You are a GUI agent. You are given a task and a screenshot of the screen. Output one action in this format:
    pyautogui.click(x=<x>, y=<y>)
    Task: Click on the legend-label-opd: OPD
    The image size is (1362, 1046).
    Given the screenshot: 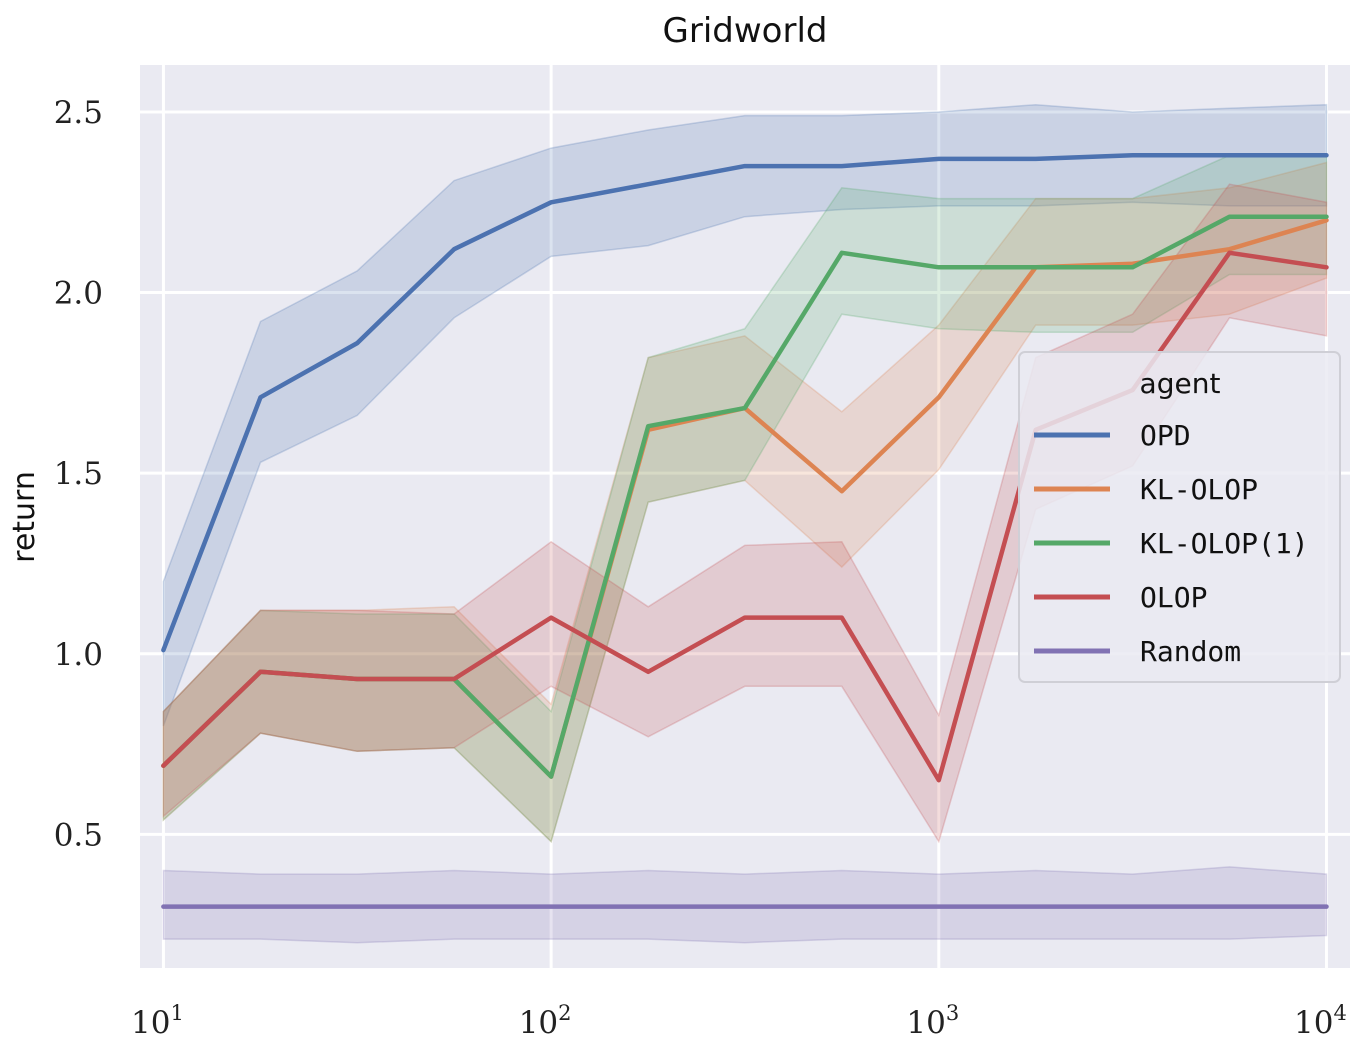 What is the action you would take?
    pyautogui.click(x=1165, y=435)
    